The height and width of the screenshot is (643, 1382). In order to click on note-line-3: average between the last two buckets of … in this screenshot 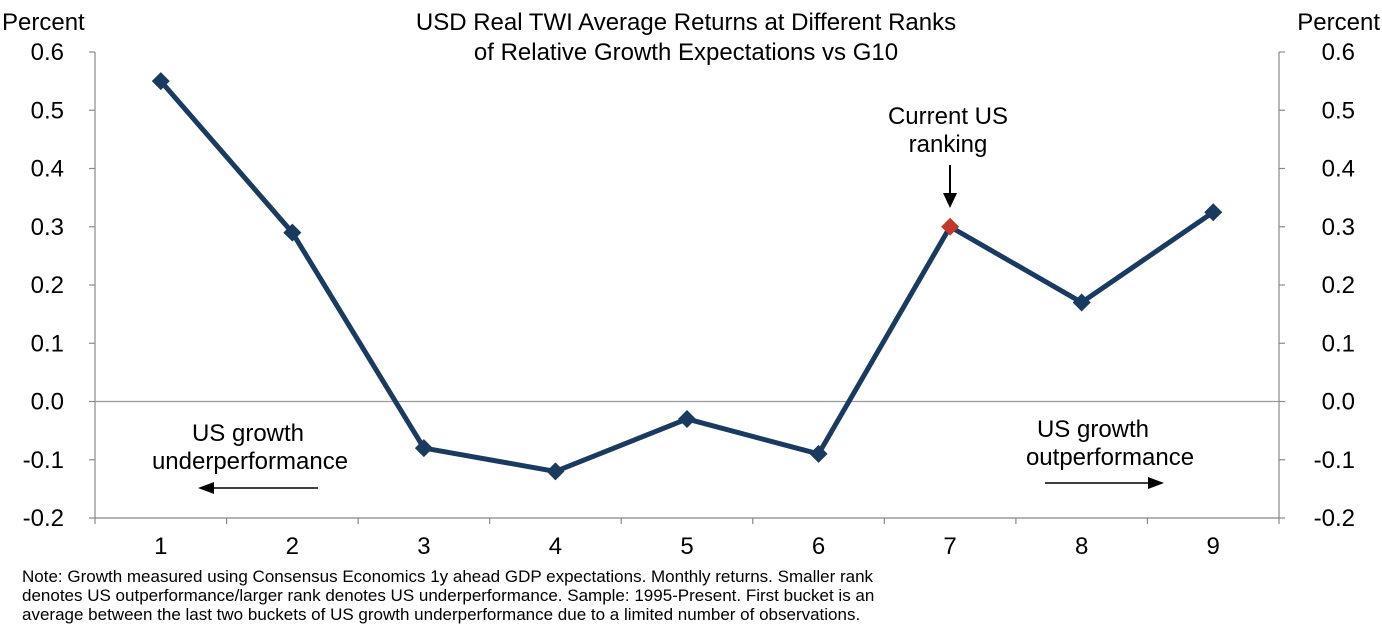, I will do `click(441, 614)`.